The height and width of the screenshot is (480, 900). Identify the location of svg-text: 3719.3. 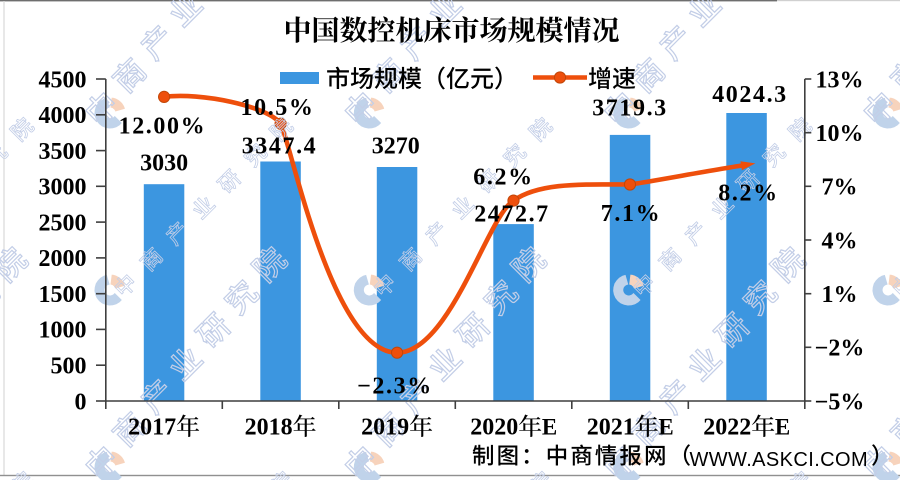
(630, 108).